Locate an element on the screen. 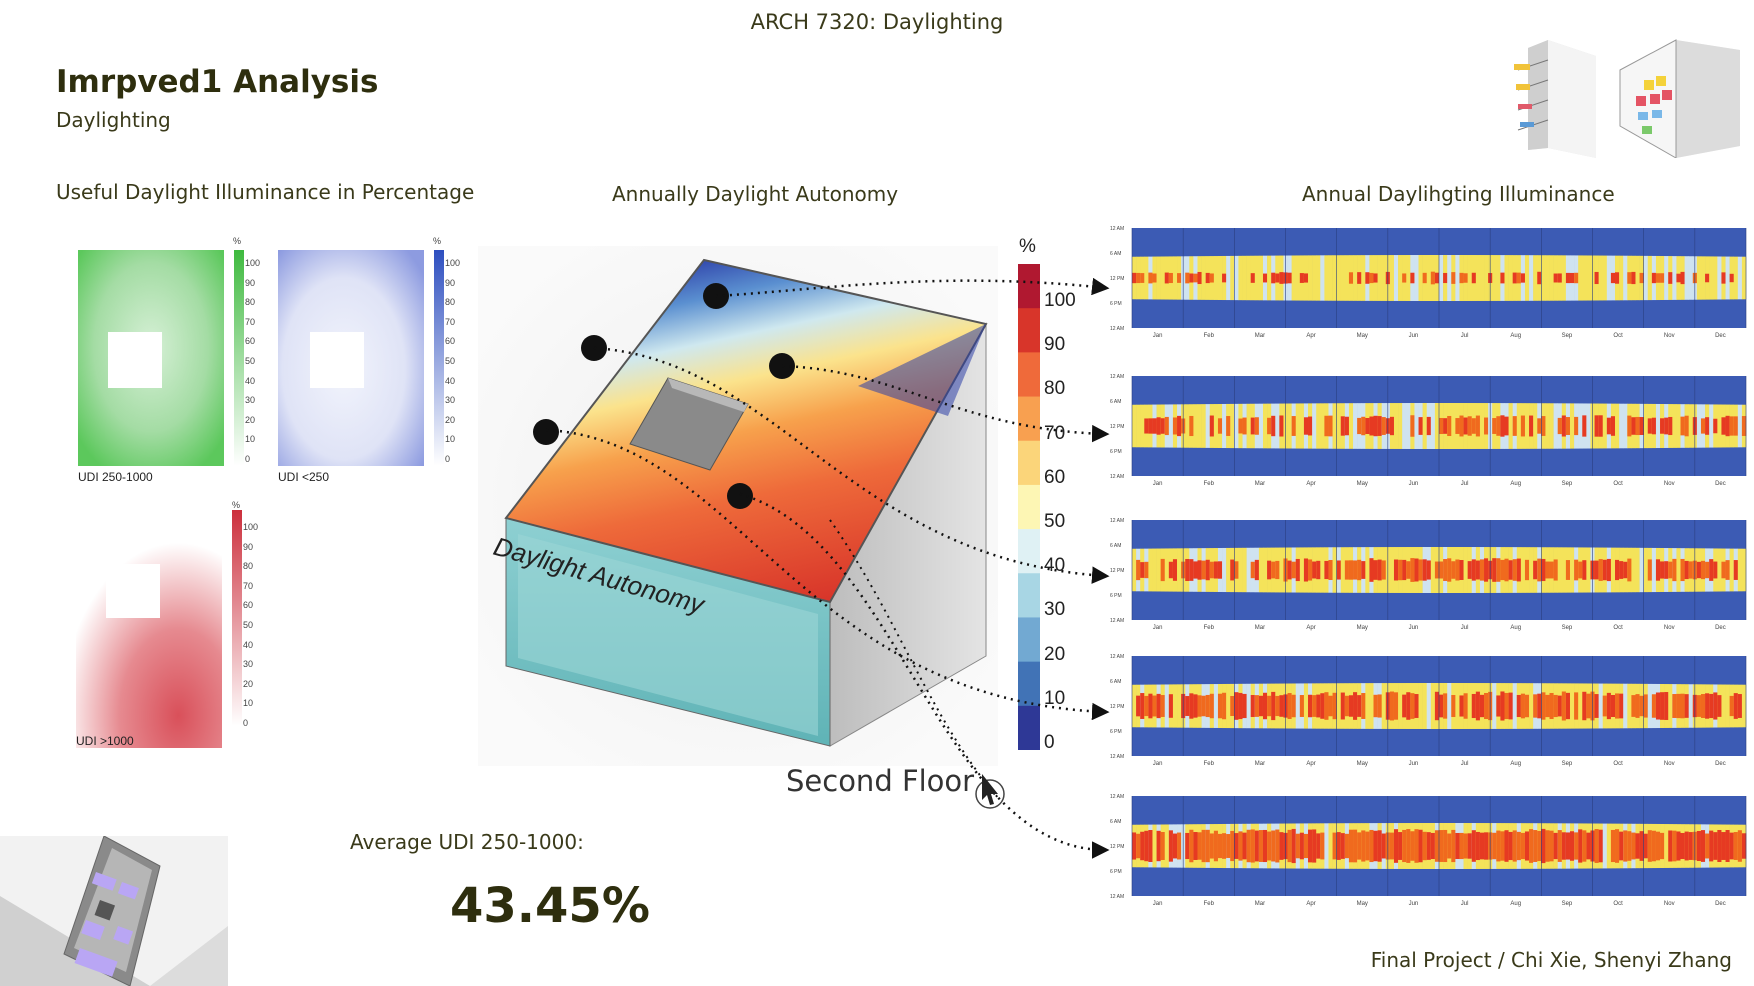 Image resolution: width=1754 pixels, height=986 pixels. udi-scale-tick: 50 is located at coordinates (250, 361).